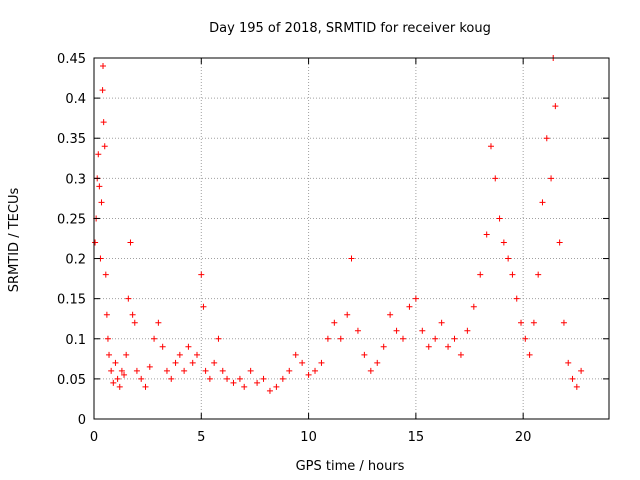 The height and width of the screenshot is (480, 640). Describe the element at coordinates (416, 437) in the screenshot. I see `x-tick-label: 15` at that location.